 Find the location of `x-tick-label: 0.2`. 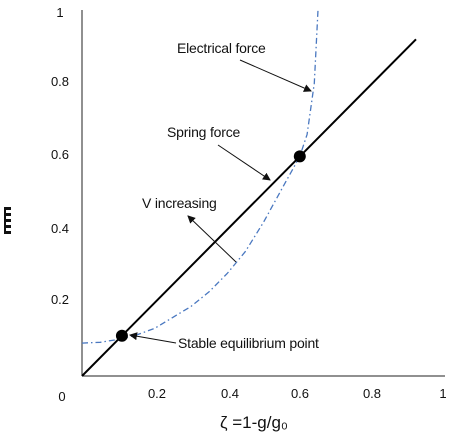

x-tick-label: 0.2 is located at coordinates (157, 393).